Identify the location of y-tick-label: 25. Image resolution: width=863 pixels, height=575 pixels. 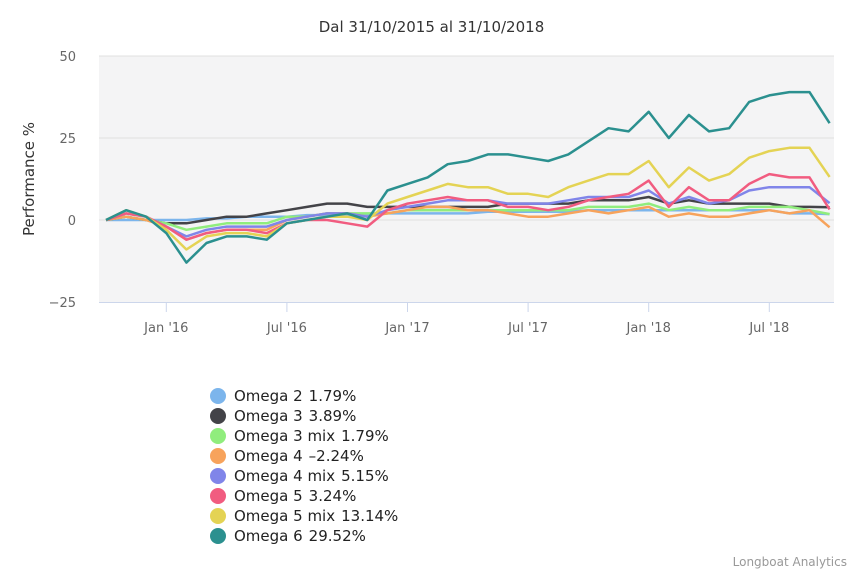
(67, 139).